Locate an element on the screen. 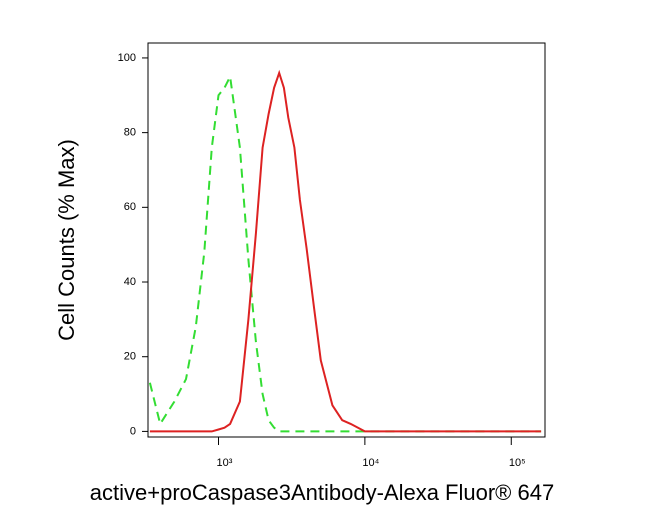 The image size is (650, 518). y-tick-label: 0 is located at coordinates (133, 431).